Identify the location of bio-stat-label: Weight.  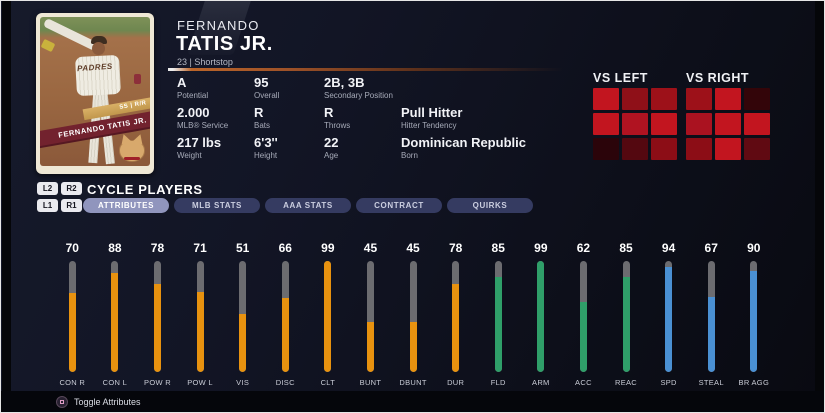
(189, 155).